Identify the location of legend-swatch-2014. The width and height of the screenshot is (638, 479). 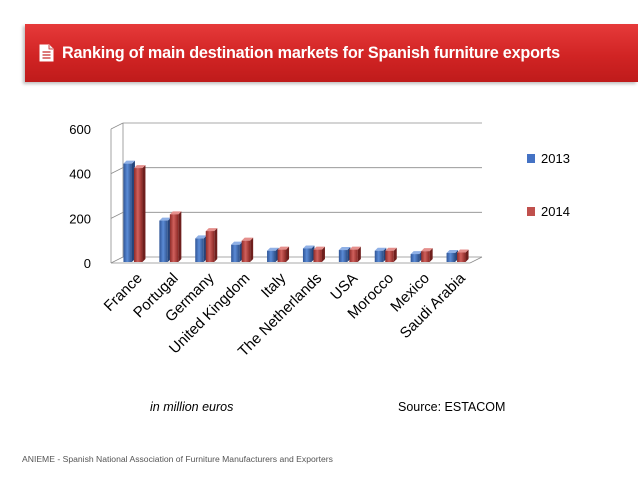
(531, 211).